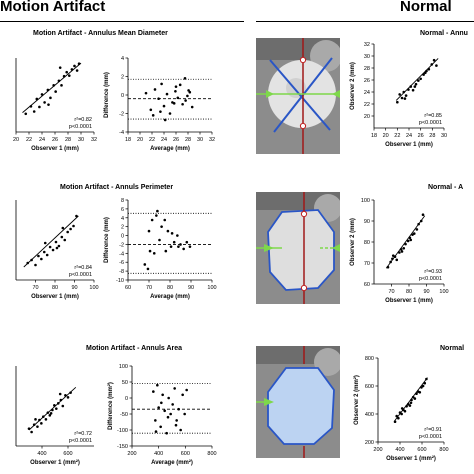 The width and height of the screenshot is (474, 474). Describe the element at coordinates (444, 33) in the screenshot. I see `row1-right-title: Normal - Annu` at that location.